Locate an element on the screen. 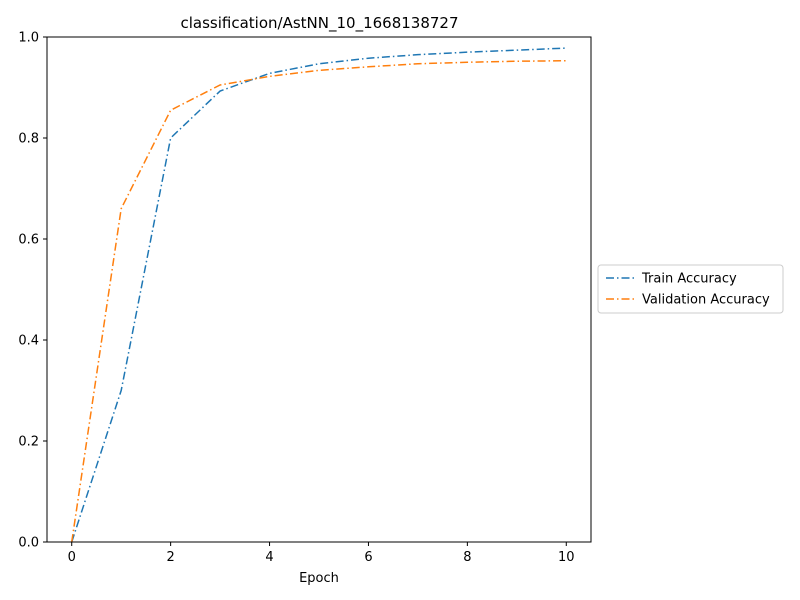  y-axis: 0.0 0.2 0.4 0.6 0.8 1.0 is located at coordinates (32, 291).